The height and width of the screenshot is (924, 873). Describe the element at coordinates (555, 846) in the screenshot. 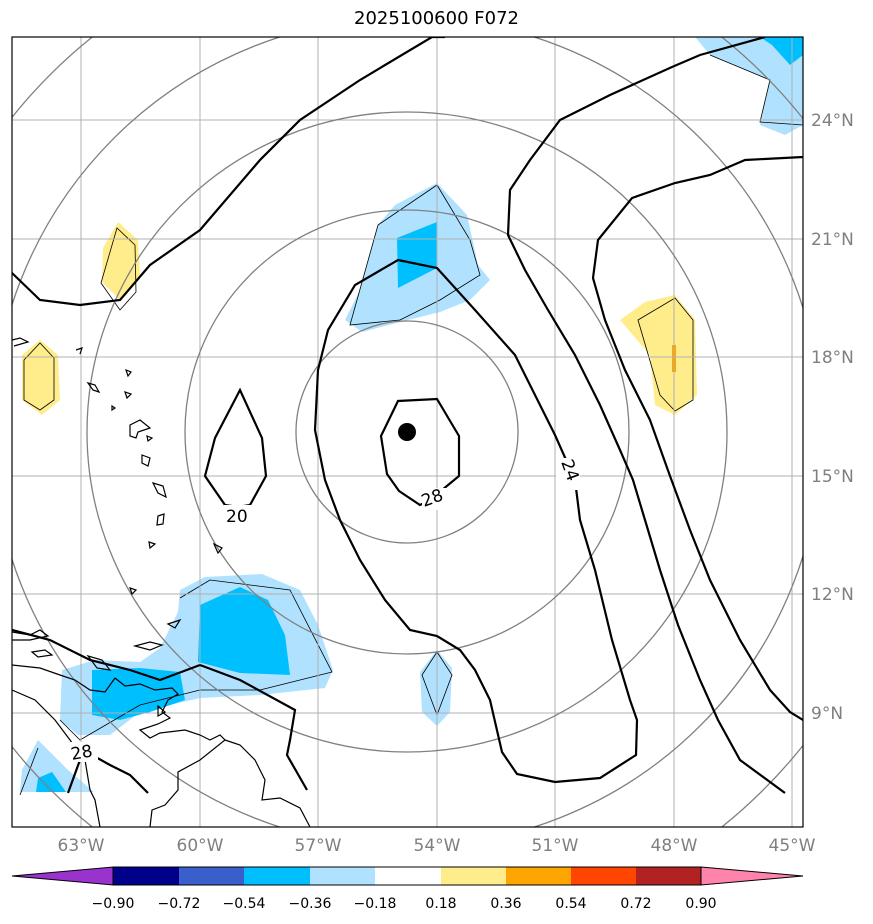

I see `lon-tick-label: 51°W` at that location.